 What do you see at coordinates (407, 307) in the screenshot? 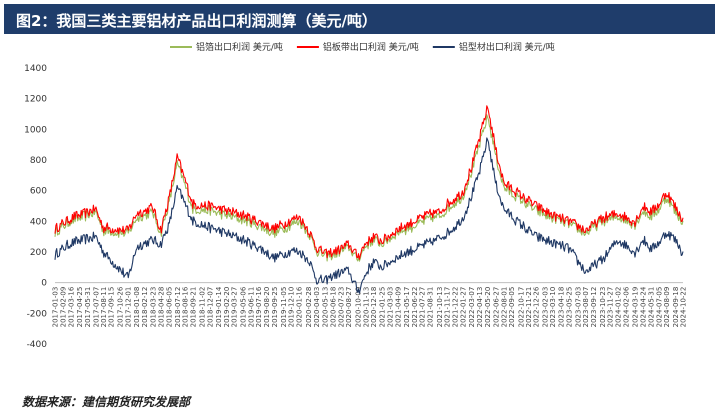
I see `x-tick-label: 2021-05-17` at bounding box center [407, 307].